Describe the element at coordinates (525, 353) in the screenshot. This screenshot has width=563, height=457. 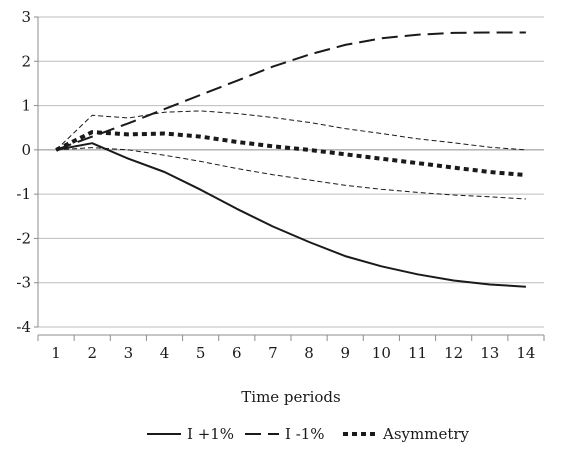
I see `x-tick-label: 14` at that location.